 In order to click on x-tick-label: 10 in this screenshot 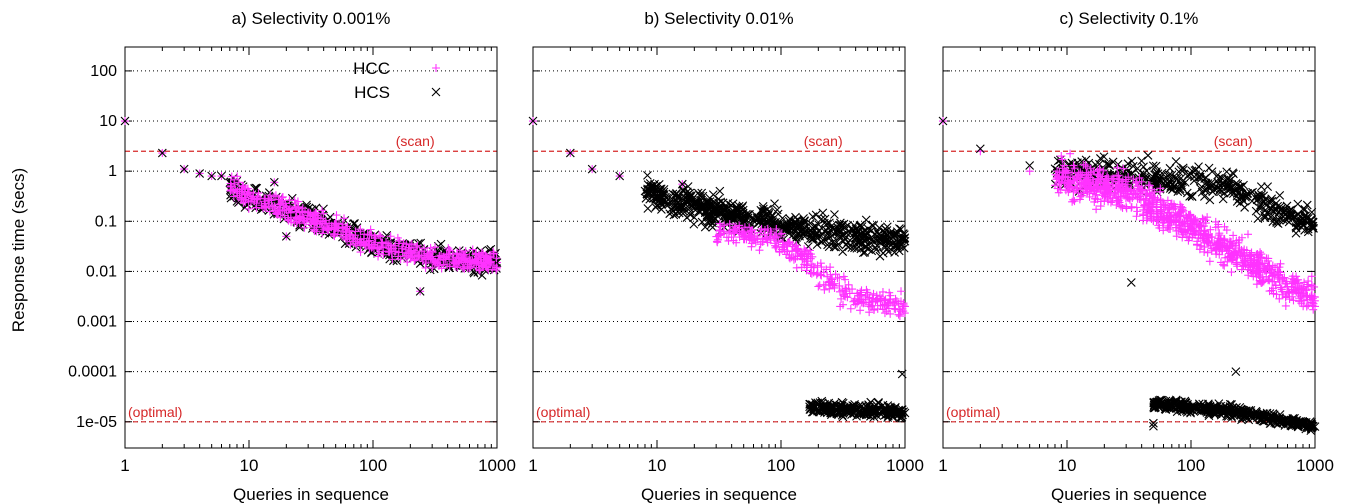, I will do `click(657, 465)`.